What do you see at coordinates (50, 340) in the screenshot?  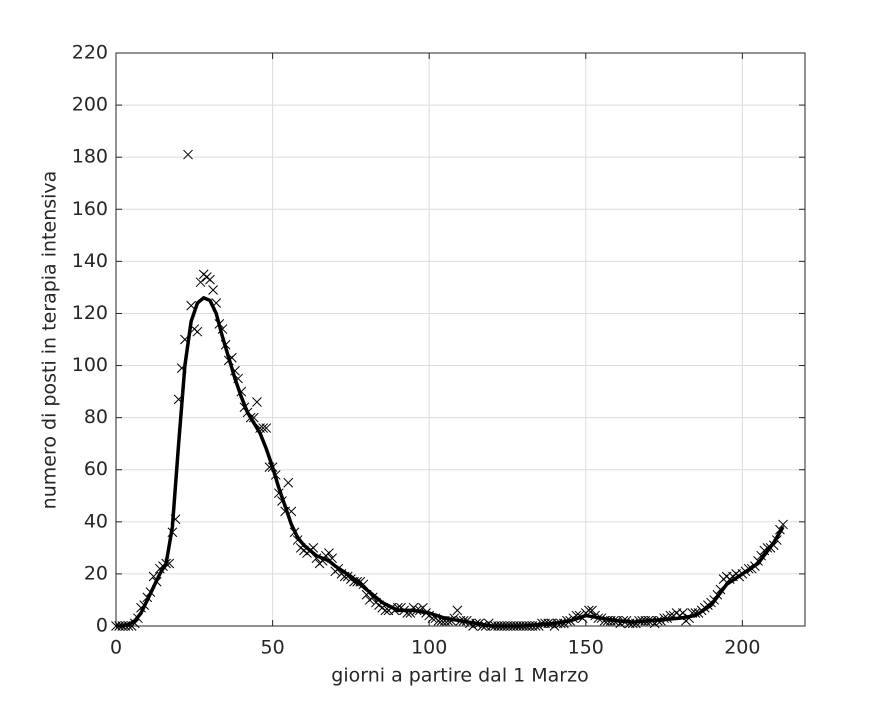 I see `y-axis-label: numero di posti in terapia intensiva` at bounding box center [50, 340].